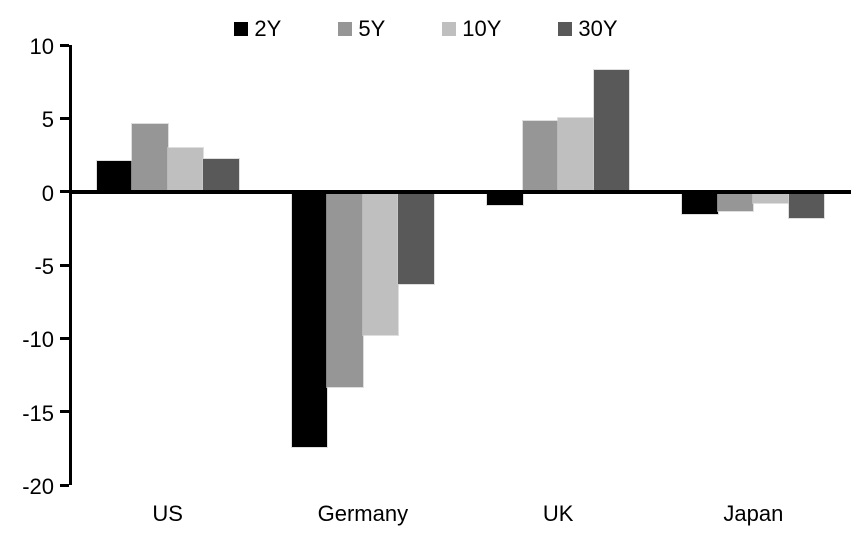 Image resolution: width=852 pixels, height=539 pixels. What do you see at coordinates (505, 198) in the screenshot?
I see `bar-uk-2y` at bounding box center [505, 198].